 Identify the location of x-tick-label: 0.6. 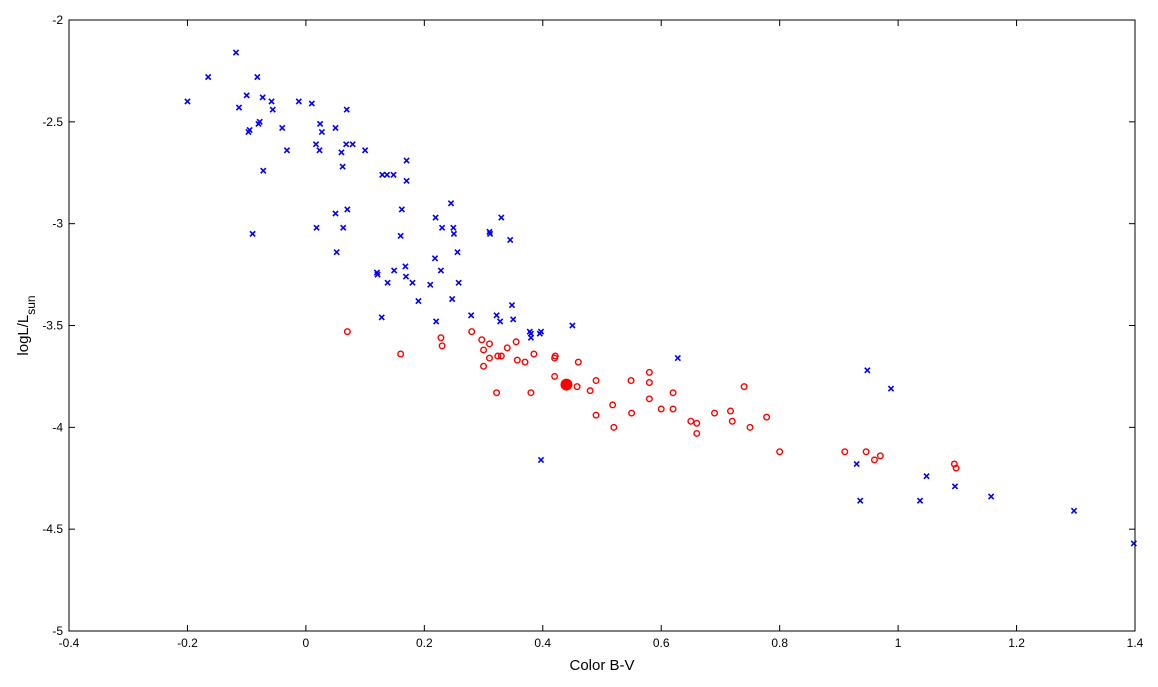
(661, 643).